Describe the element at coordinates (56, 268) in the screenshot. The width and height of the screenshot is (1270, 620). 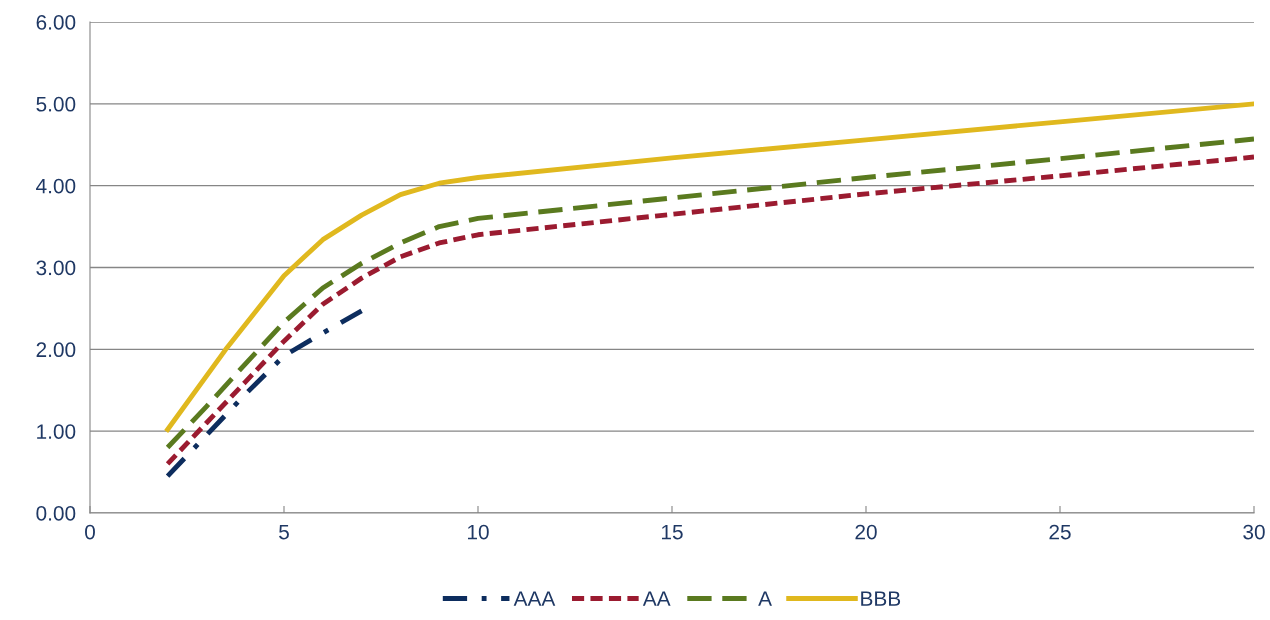
I see `y-tick-label: 3.00` at that location.